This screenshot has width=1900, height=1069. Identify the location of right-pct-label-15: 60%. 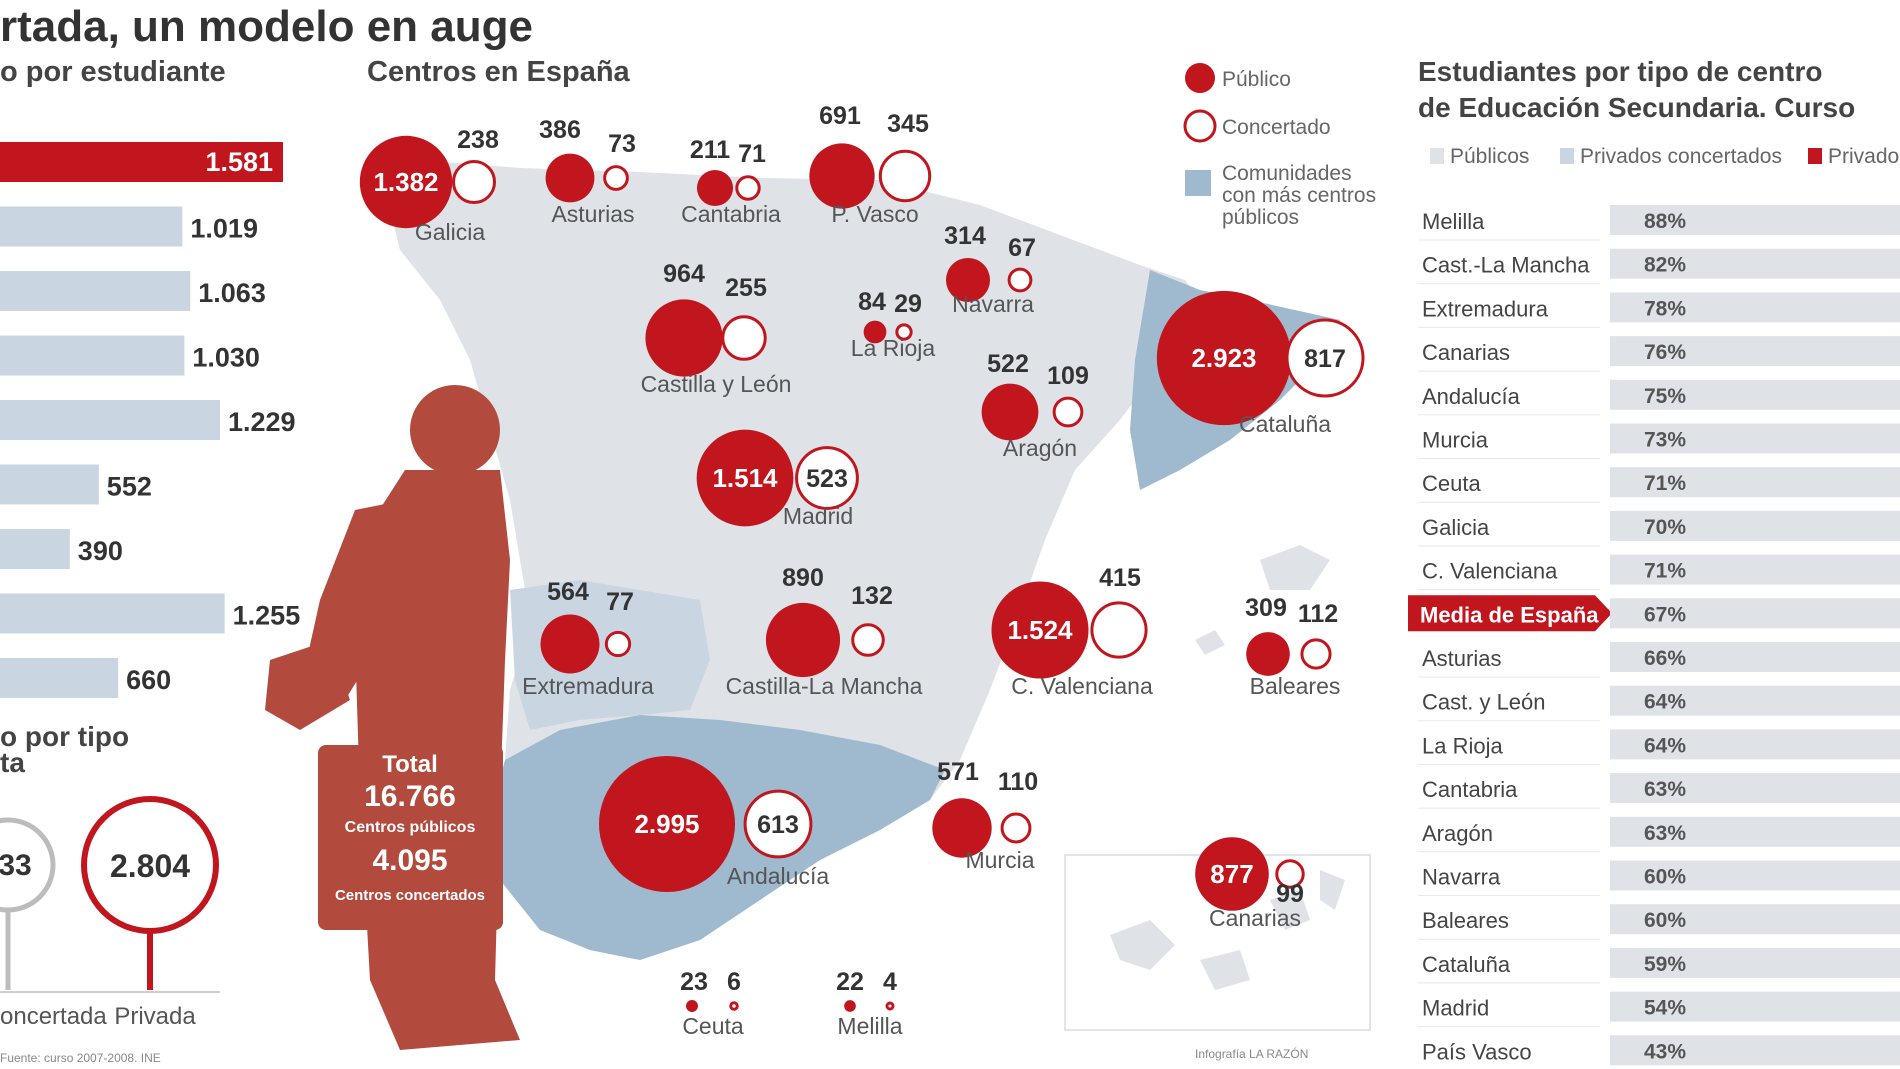
(1665, 877).